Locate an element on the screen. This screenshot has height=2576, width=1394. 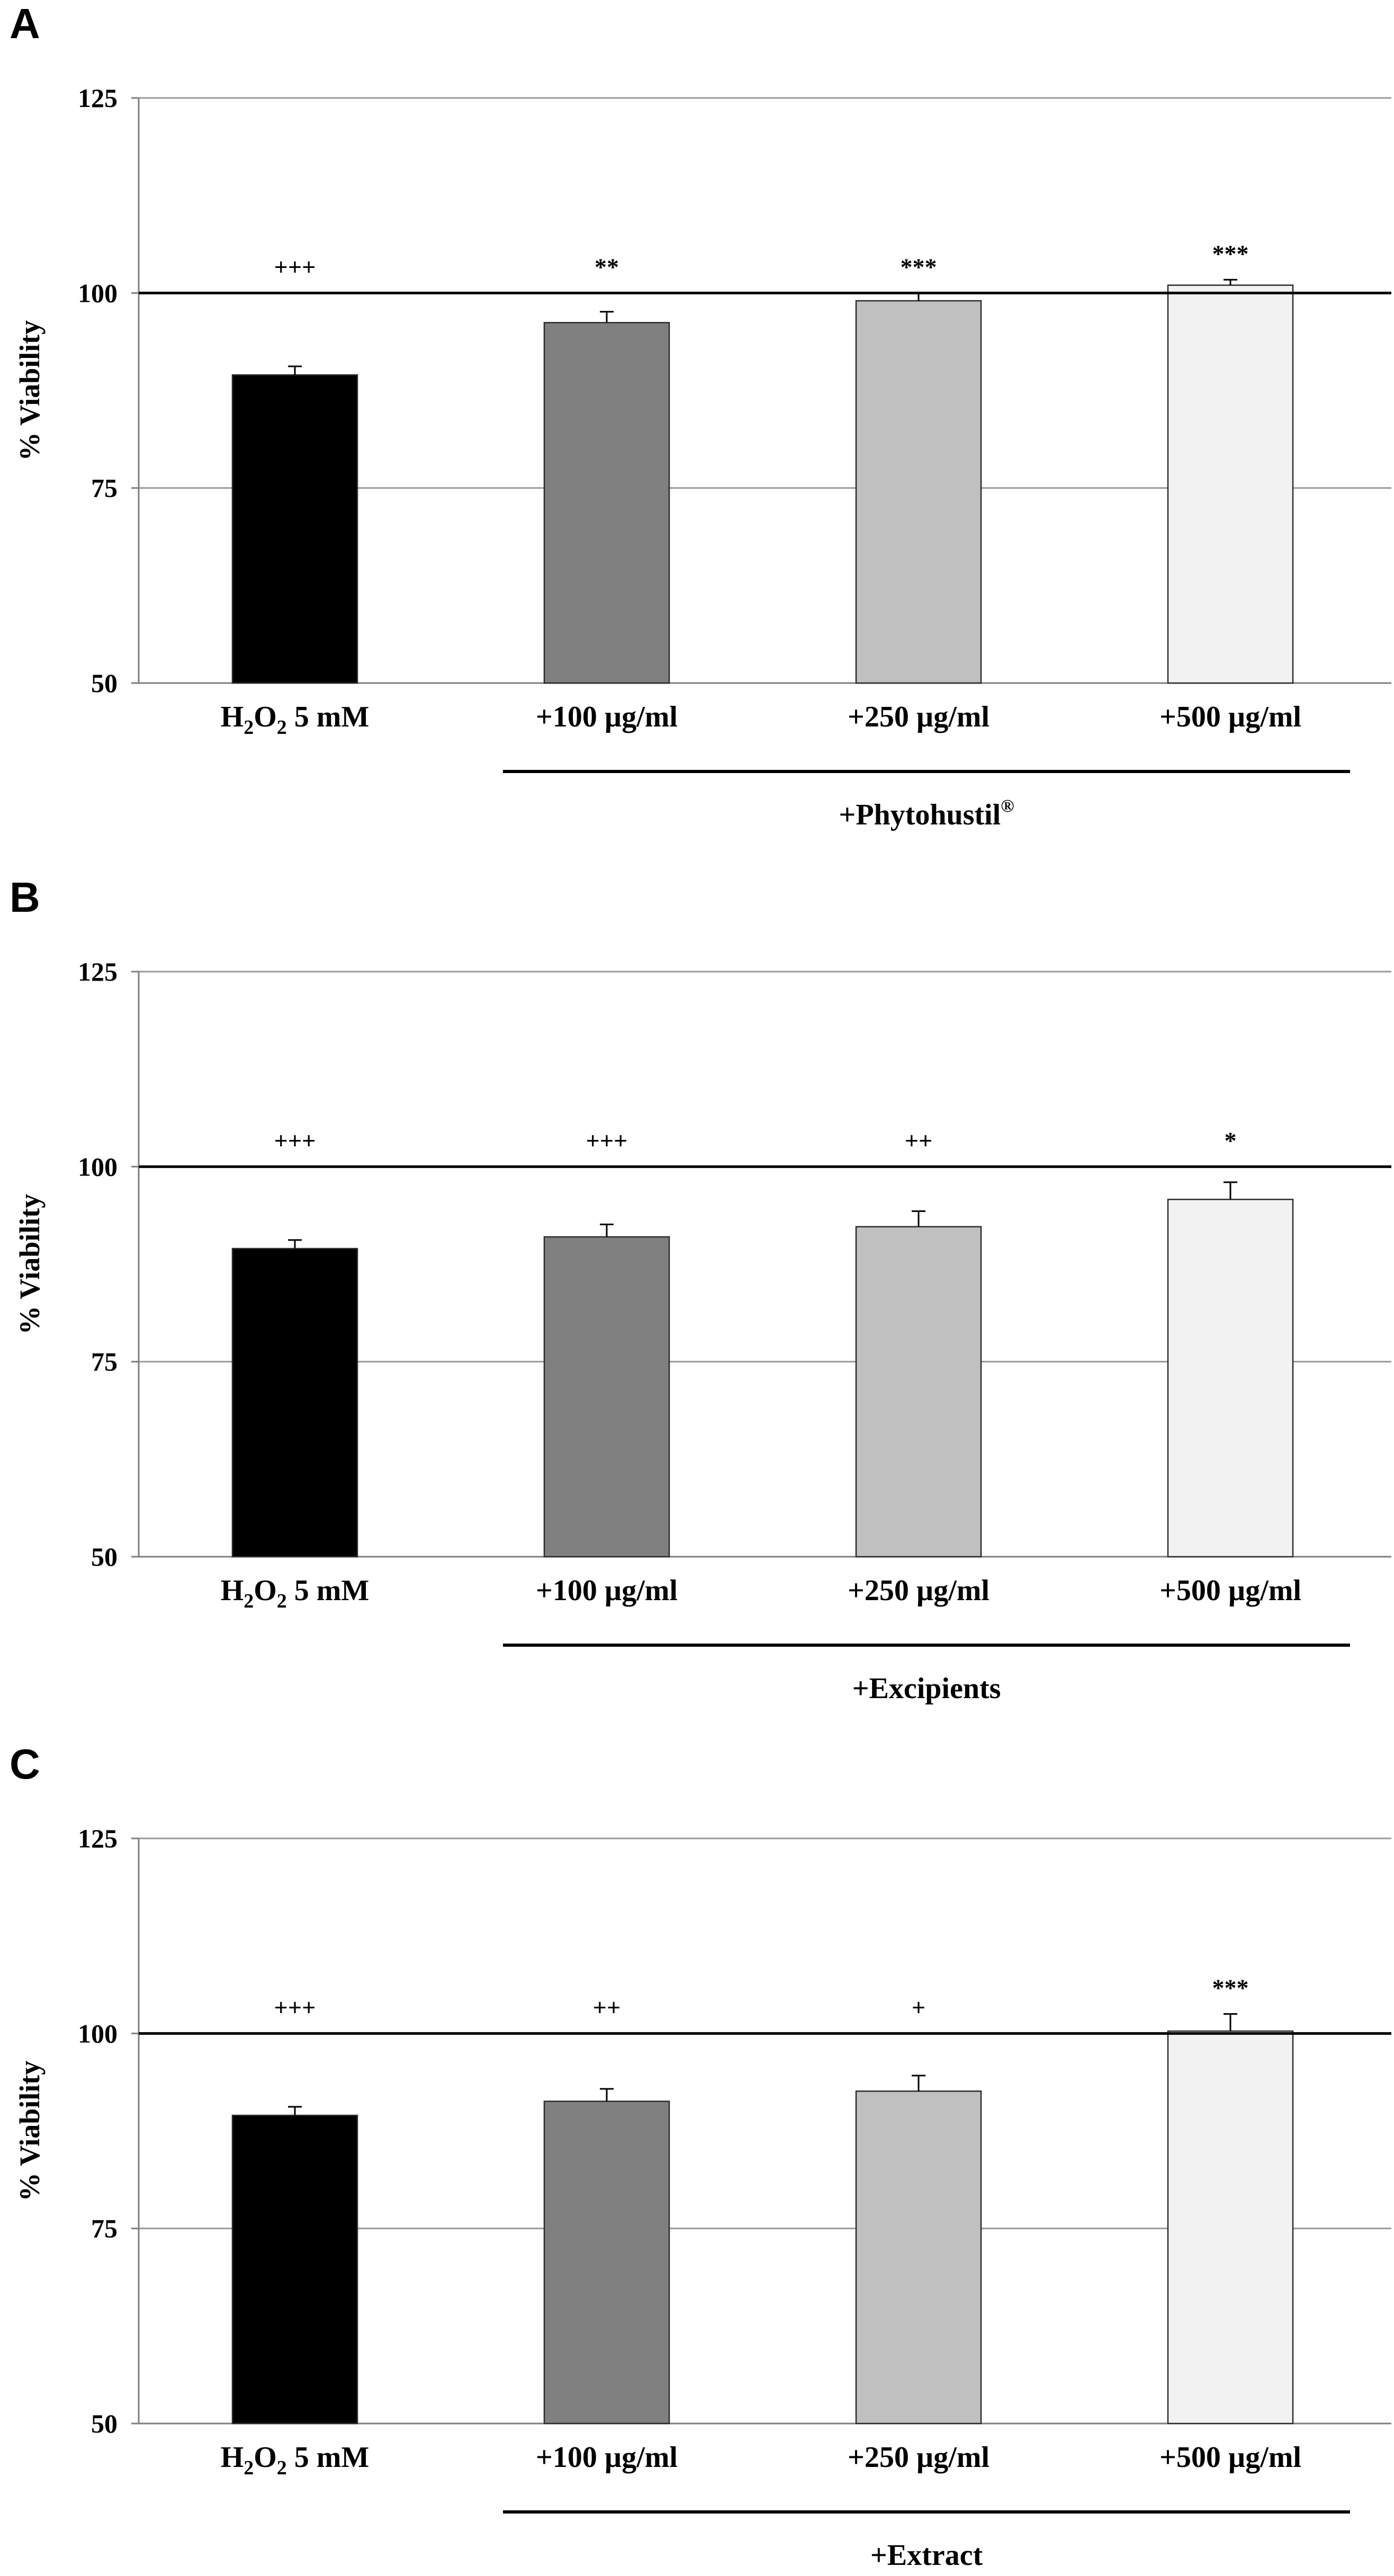
significance-label: + is located at coordinates (919, 2007).